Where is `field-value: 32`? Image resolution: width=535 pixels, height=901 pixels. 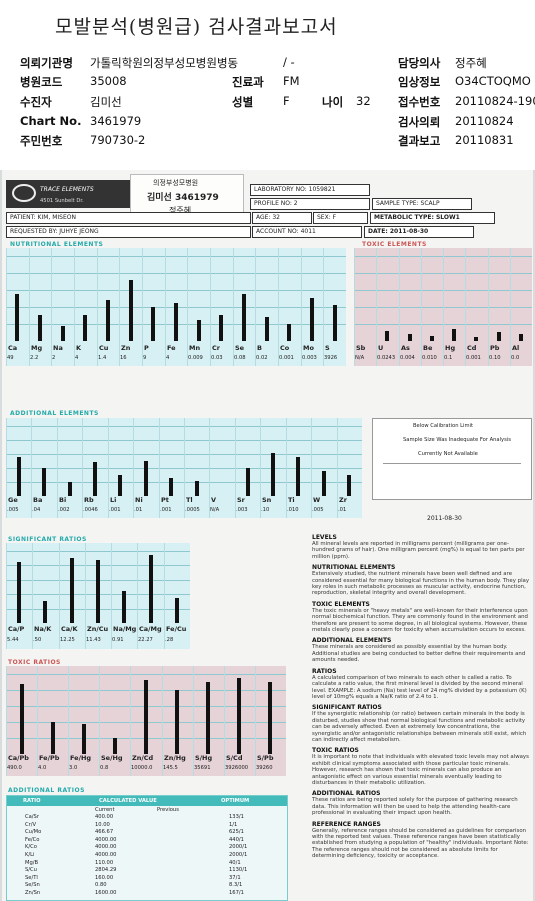 field-value: 32 is located at coordinates (363, 101).